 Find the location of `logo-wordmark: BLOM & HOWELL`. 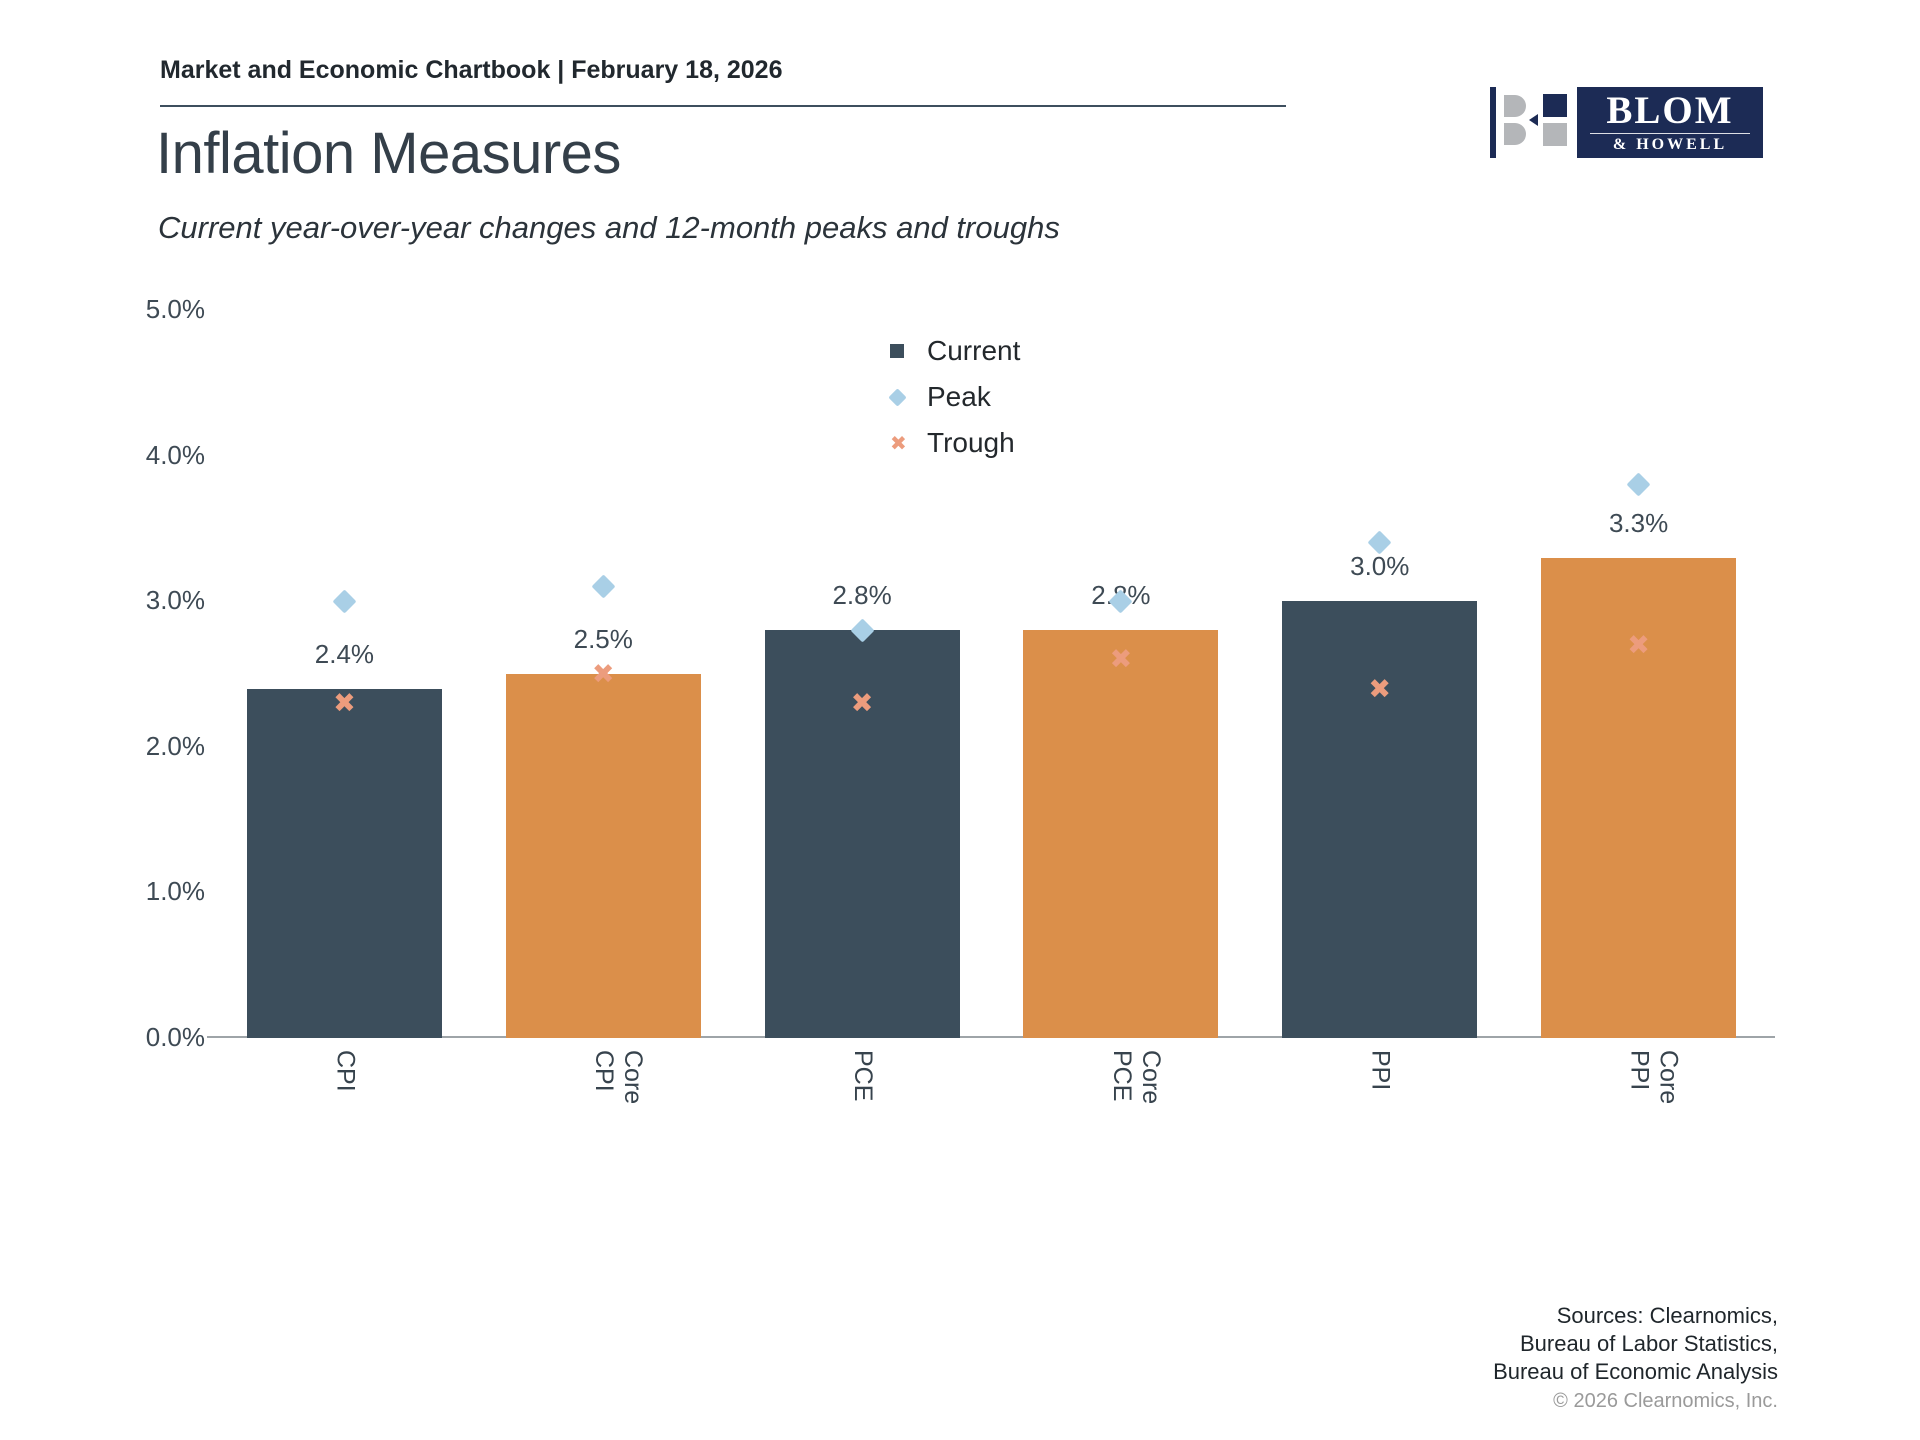

logo-wordmark: BLOM & HOWELL is located at coordinates (1670, 122).